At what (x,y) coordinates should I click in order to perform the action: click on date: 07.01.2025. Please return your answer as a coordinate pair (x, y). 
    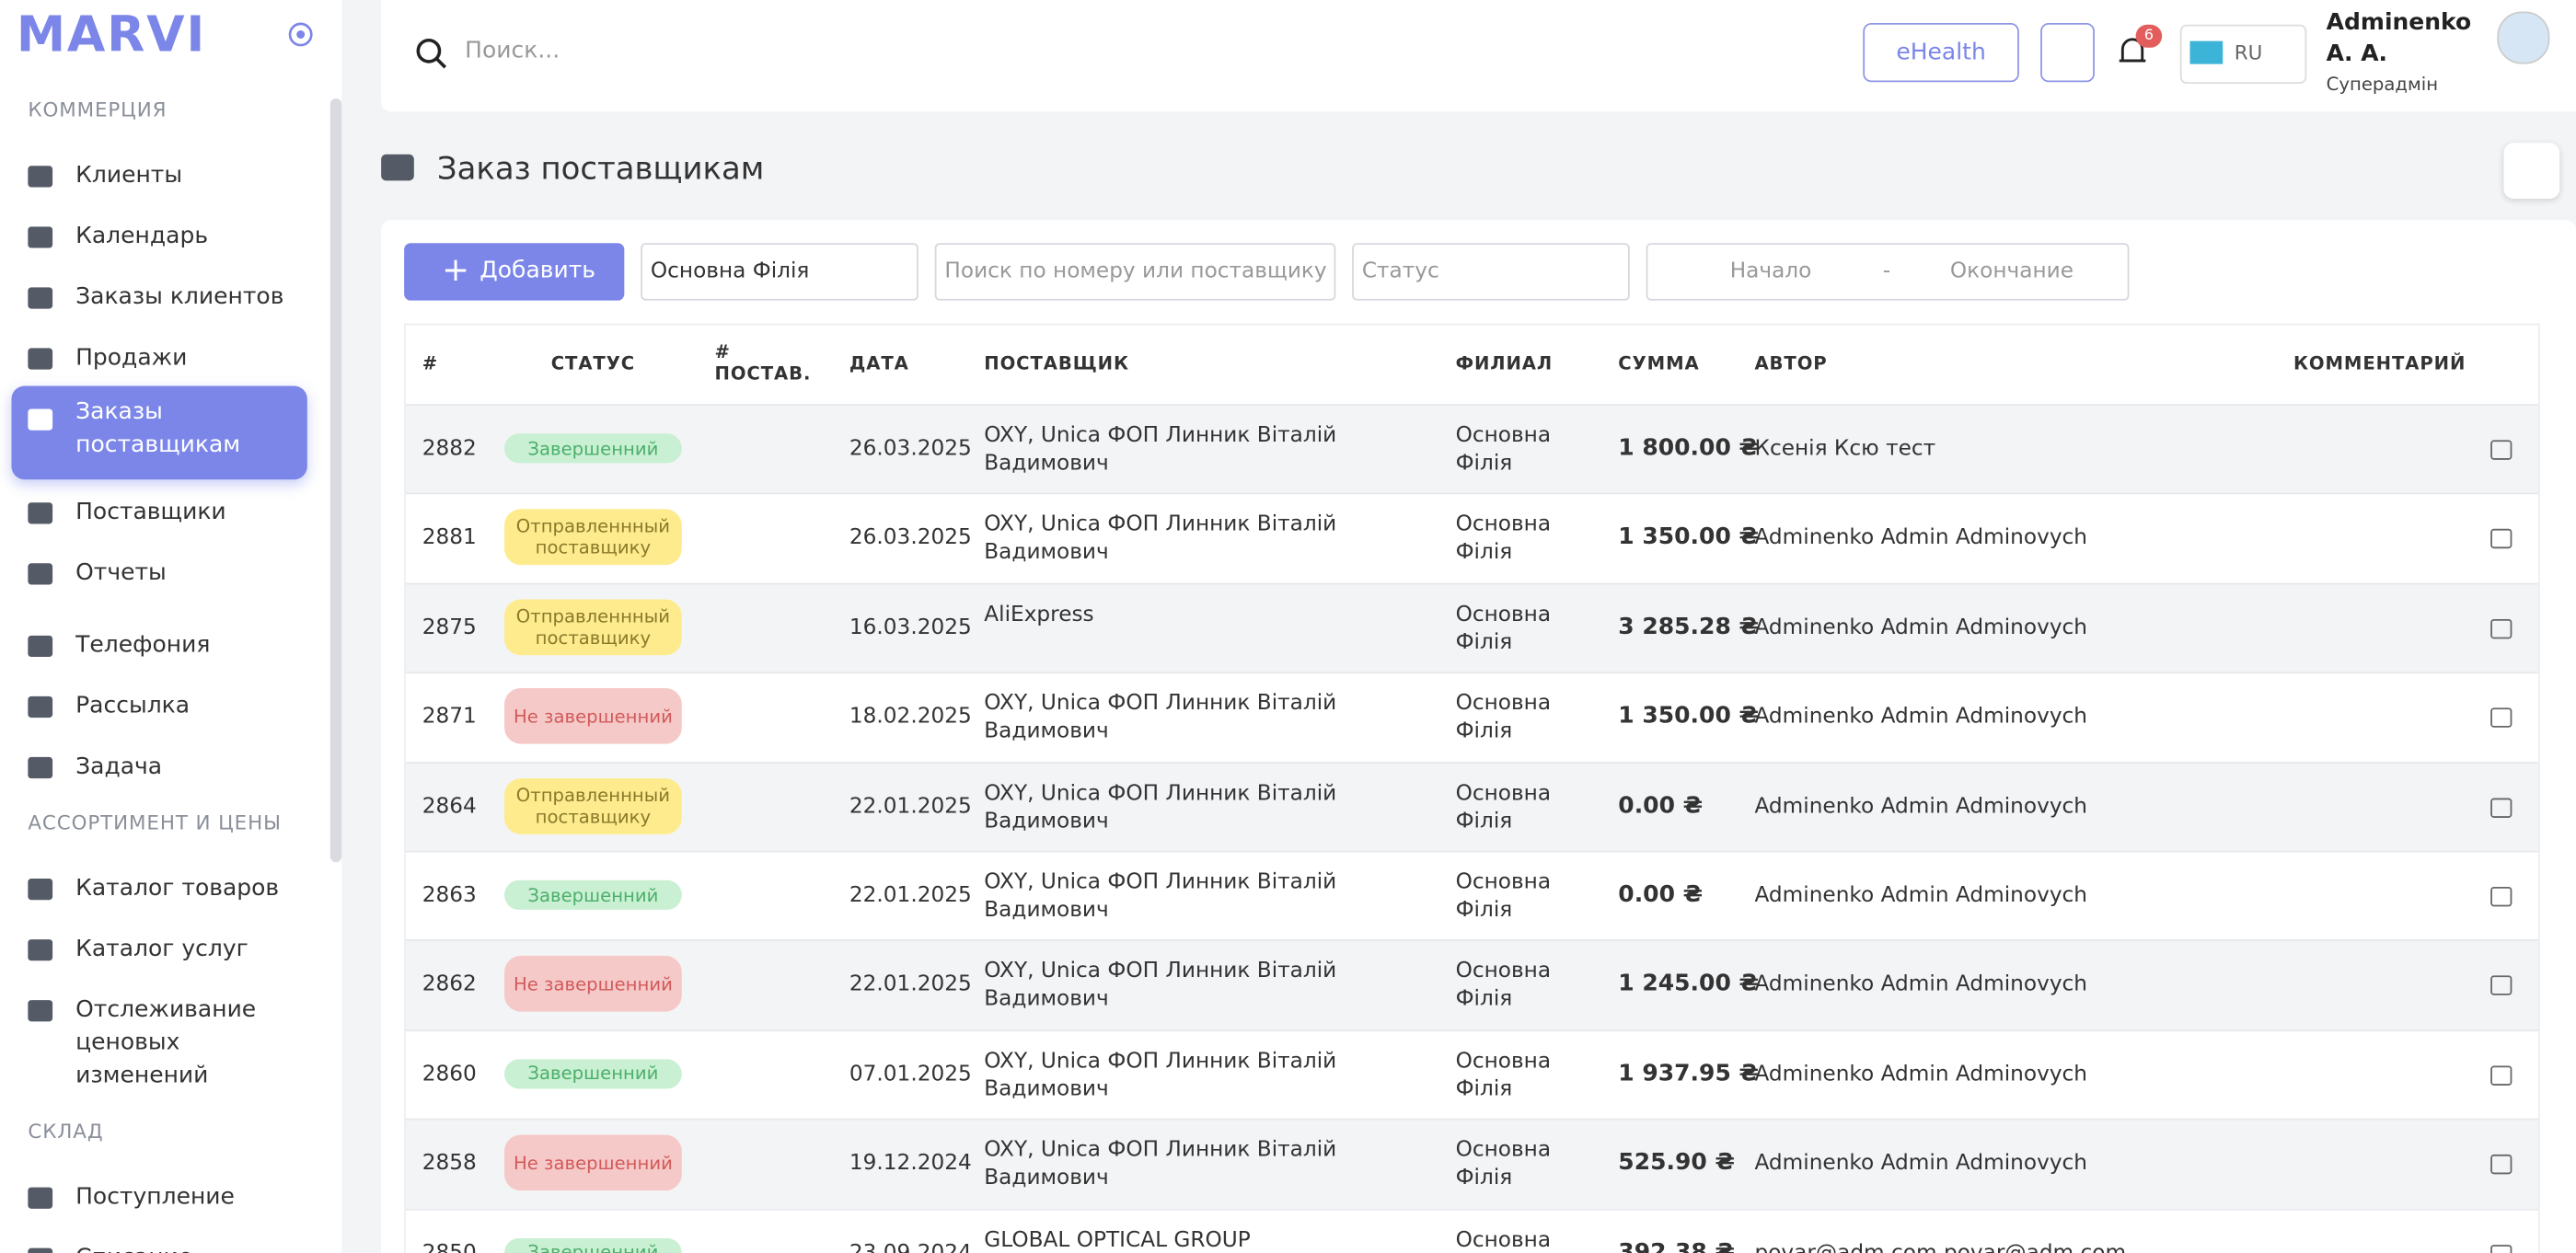
    Looking at the image, I should click on (911, 1074).